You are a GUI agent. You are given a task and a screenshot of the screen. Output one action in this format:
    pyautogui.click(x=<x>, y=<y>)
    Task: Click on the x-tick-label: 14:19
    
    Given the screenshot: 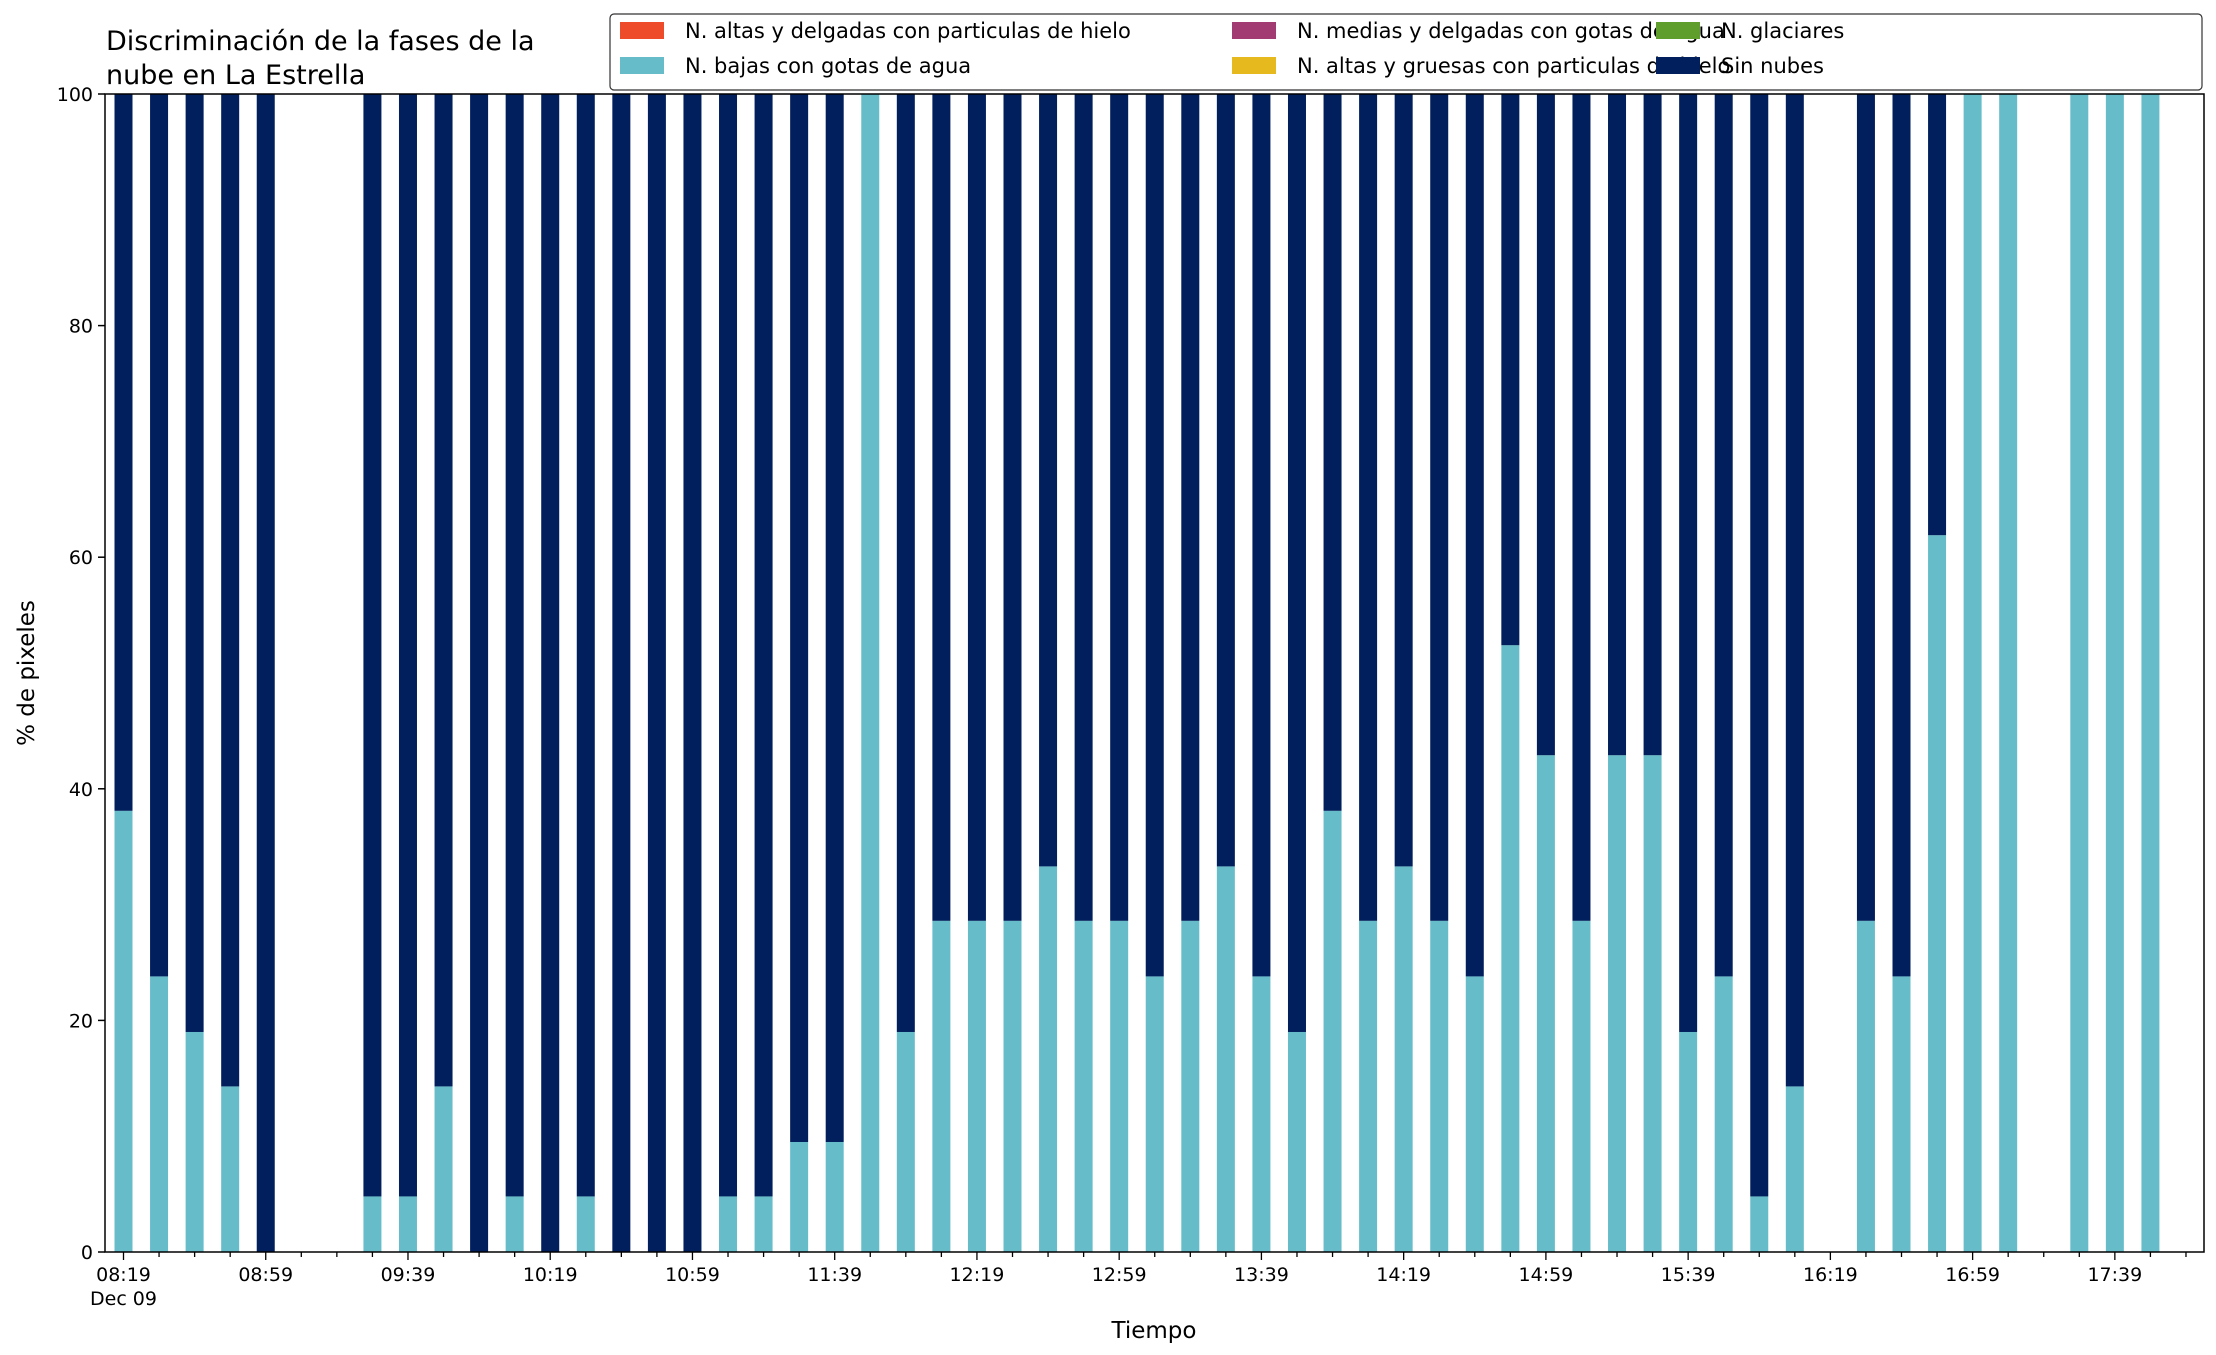 What is the action you would take?
    pyautogui.click(x=1403, y=1275)
    